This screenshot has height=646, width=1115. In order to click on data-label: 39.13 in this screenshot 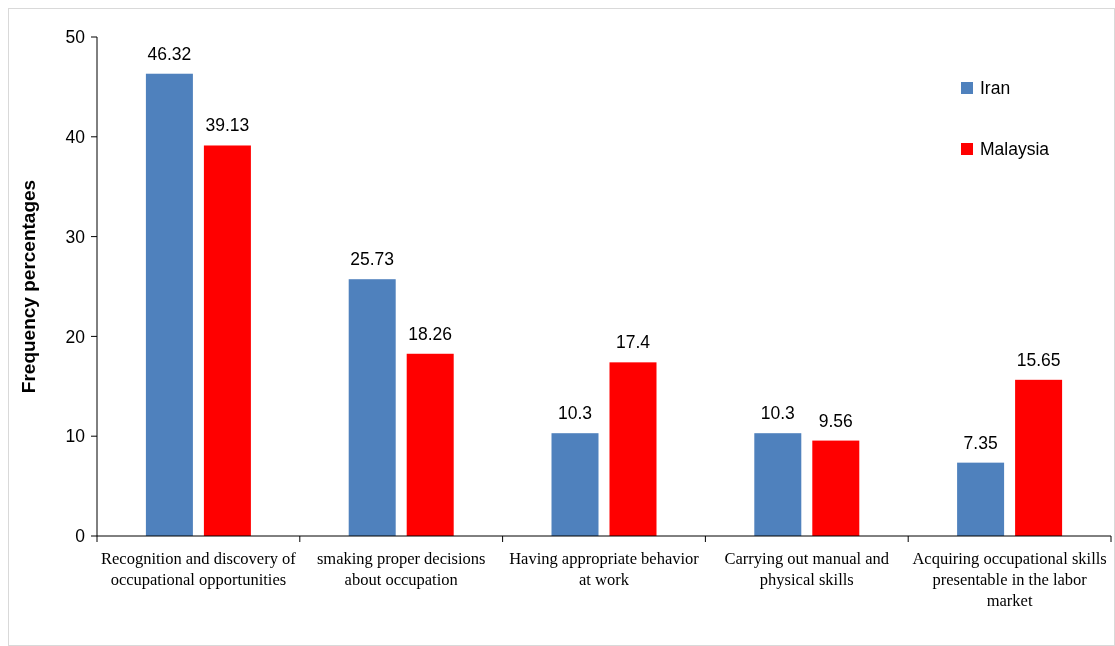, I will do `click(227, 125)`.